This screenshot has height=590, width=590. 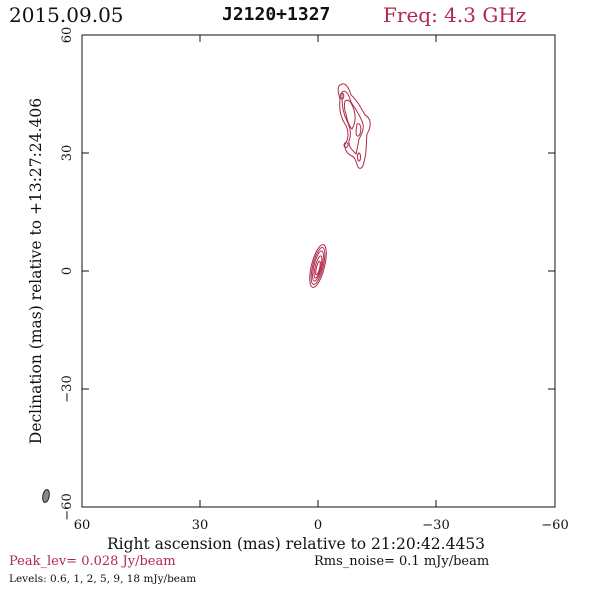 What do you see at coordinates (46, 496) in the screenshot?
I see `beam-ellipse` at bounding box center [46, 496].